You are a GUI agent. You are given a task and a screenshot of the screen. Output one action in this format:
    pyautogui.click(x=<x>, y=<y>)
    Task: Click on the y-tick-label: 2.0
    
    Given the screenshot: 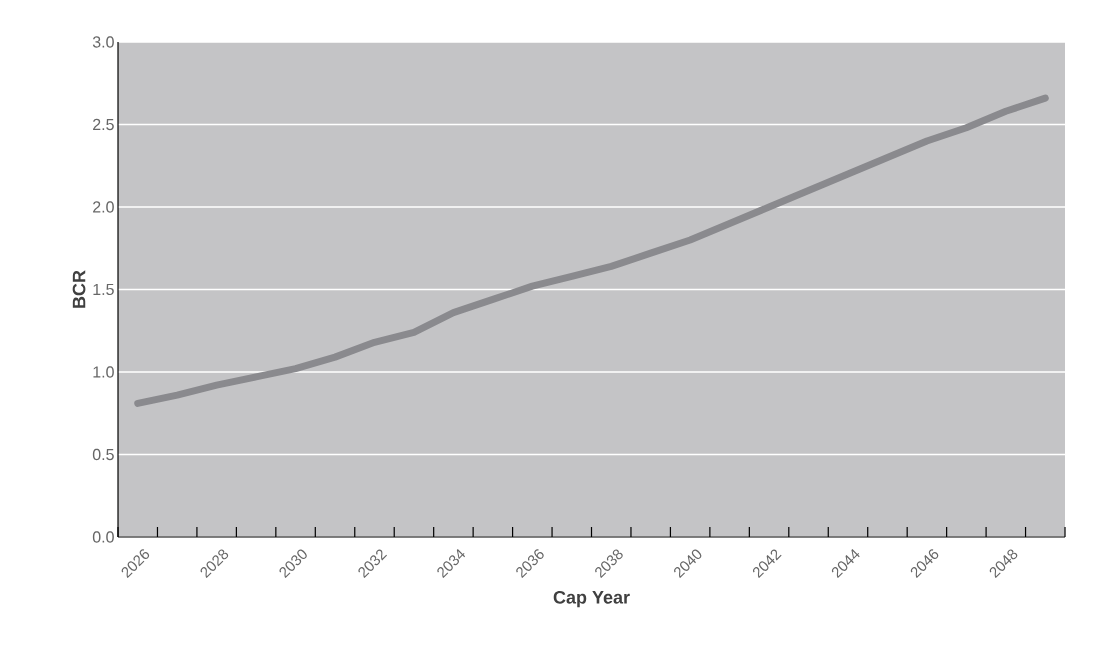 What is the action you would take?
    pyautogui.click(x=103, y=207)
    